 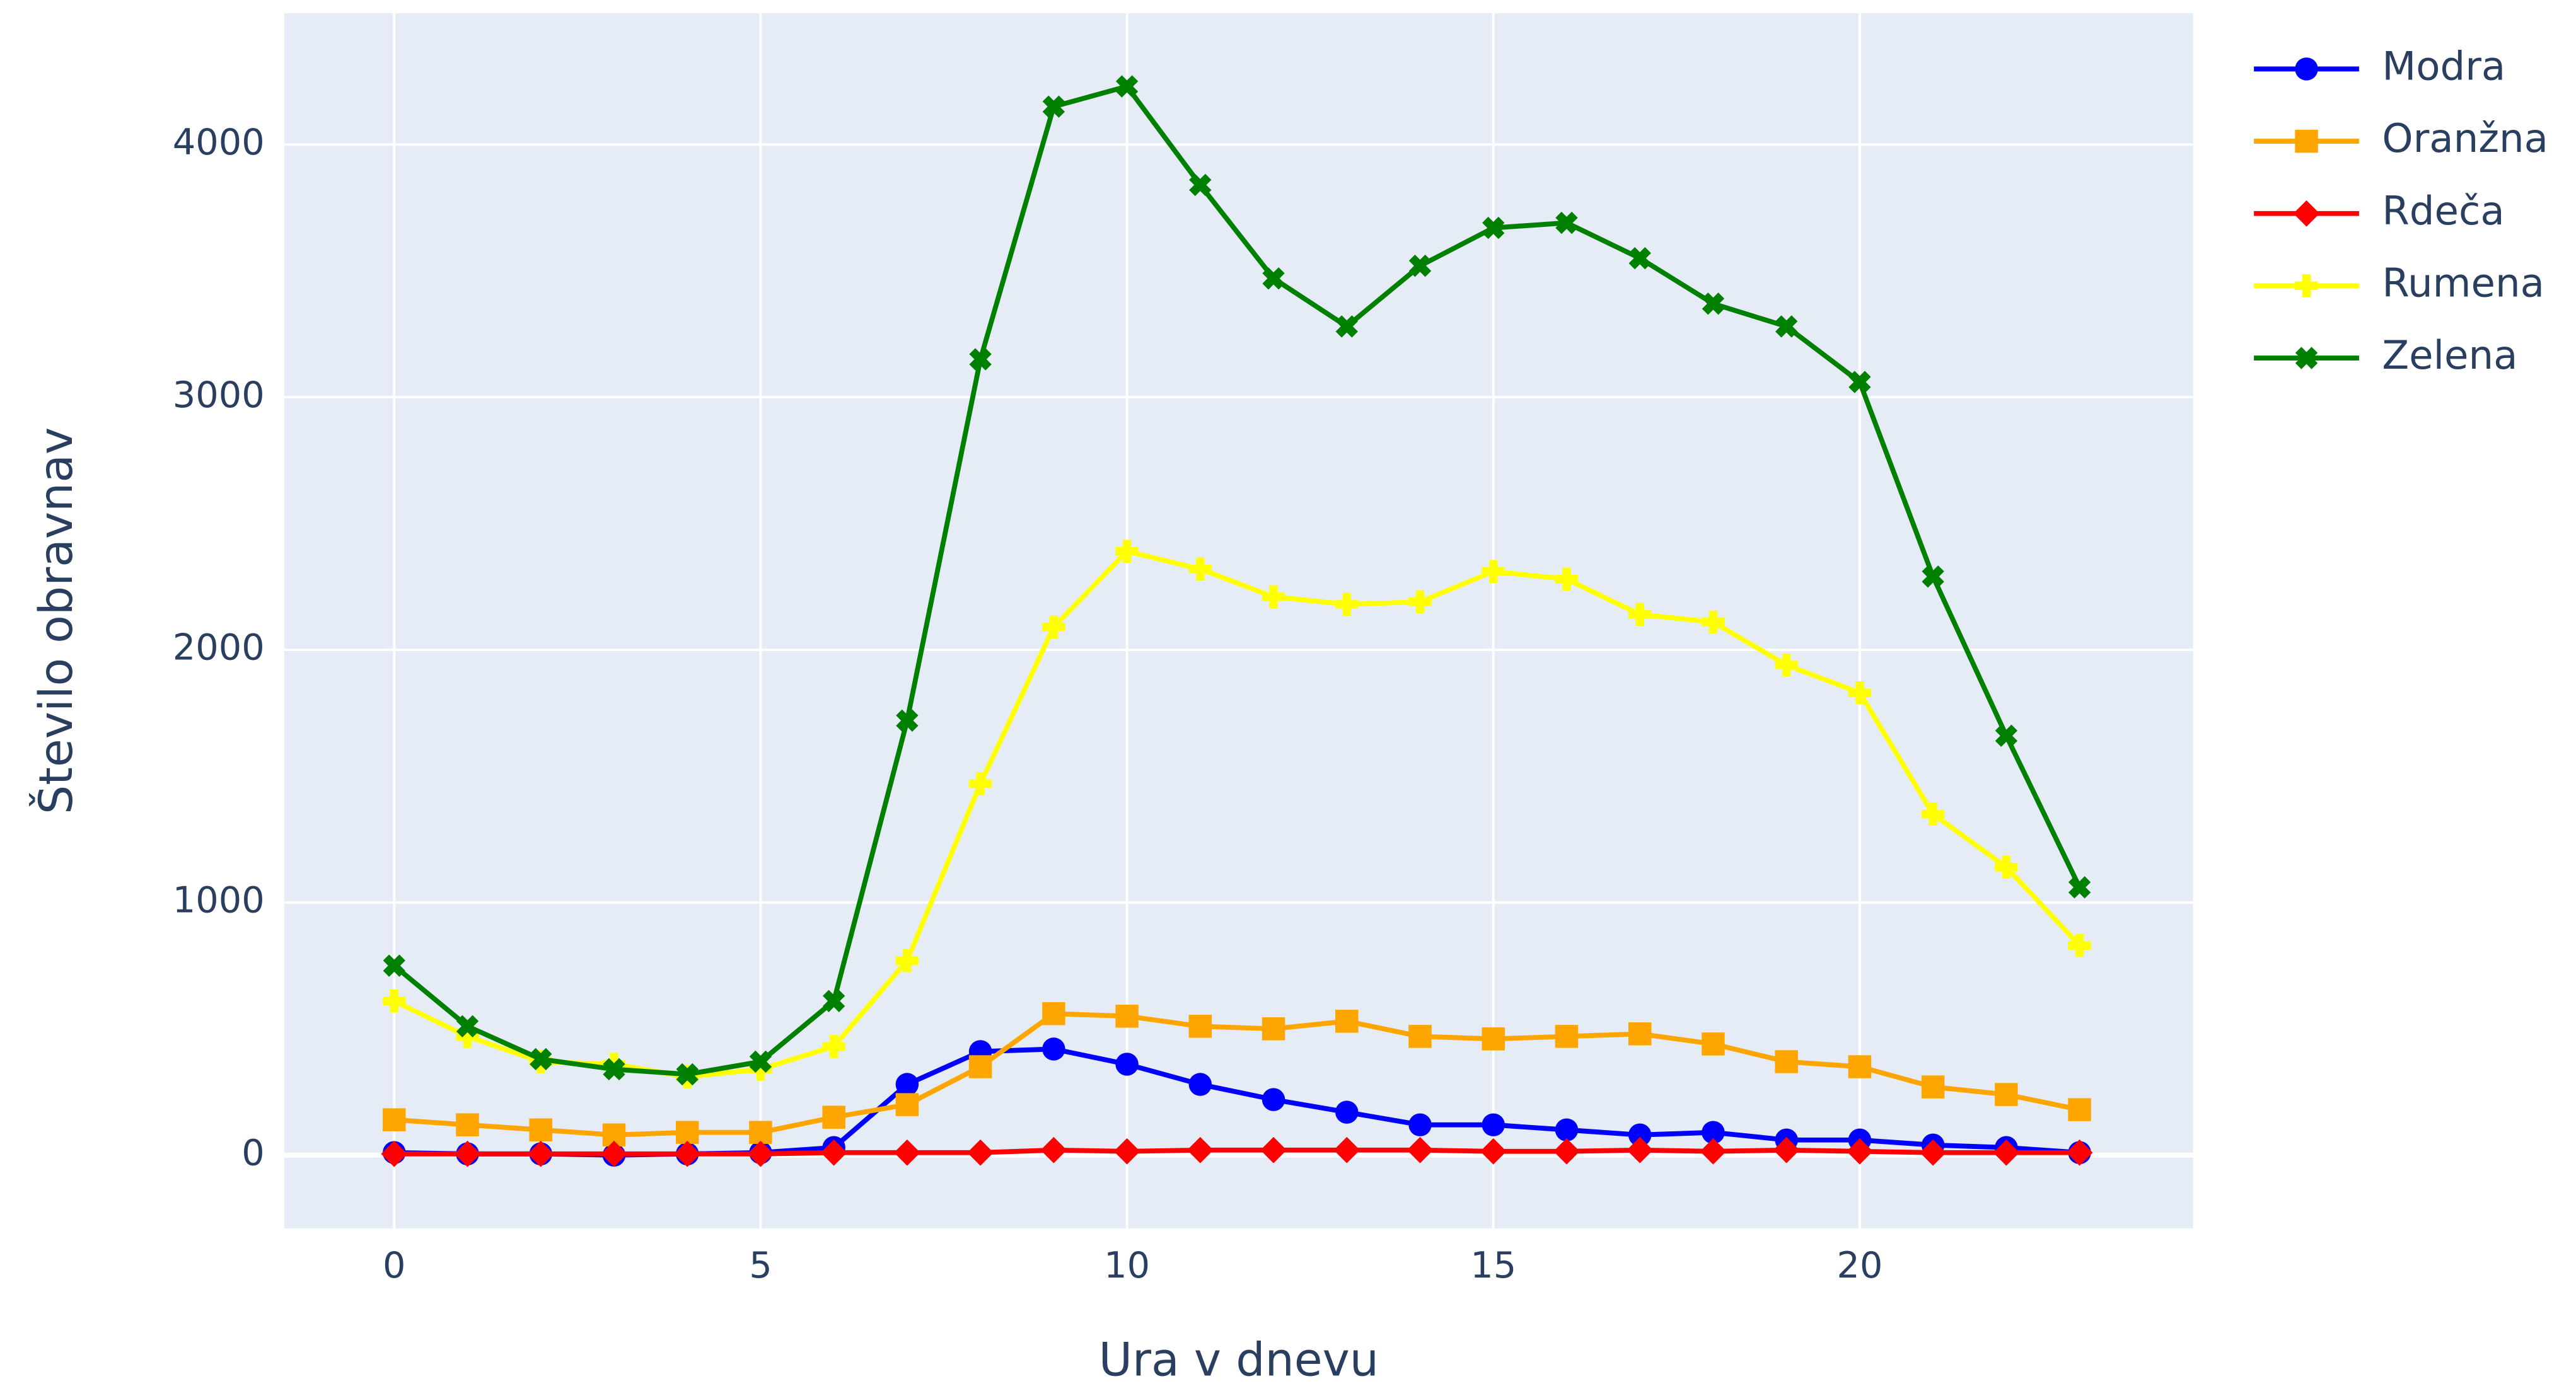 I want to click on y-tick-label: 1000, so click(x=219, y=900).